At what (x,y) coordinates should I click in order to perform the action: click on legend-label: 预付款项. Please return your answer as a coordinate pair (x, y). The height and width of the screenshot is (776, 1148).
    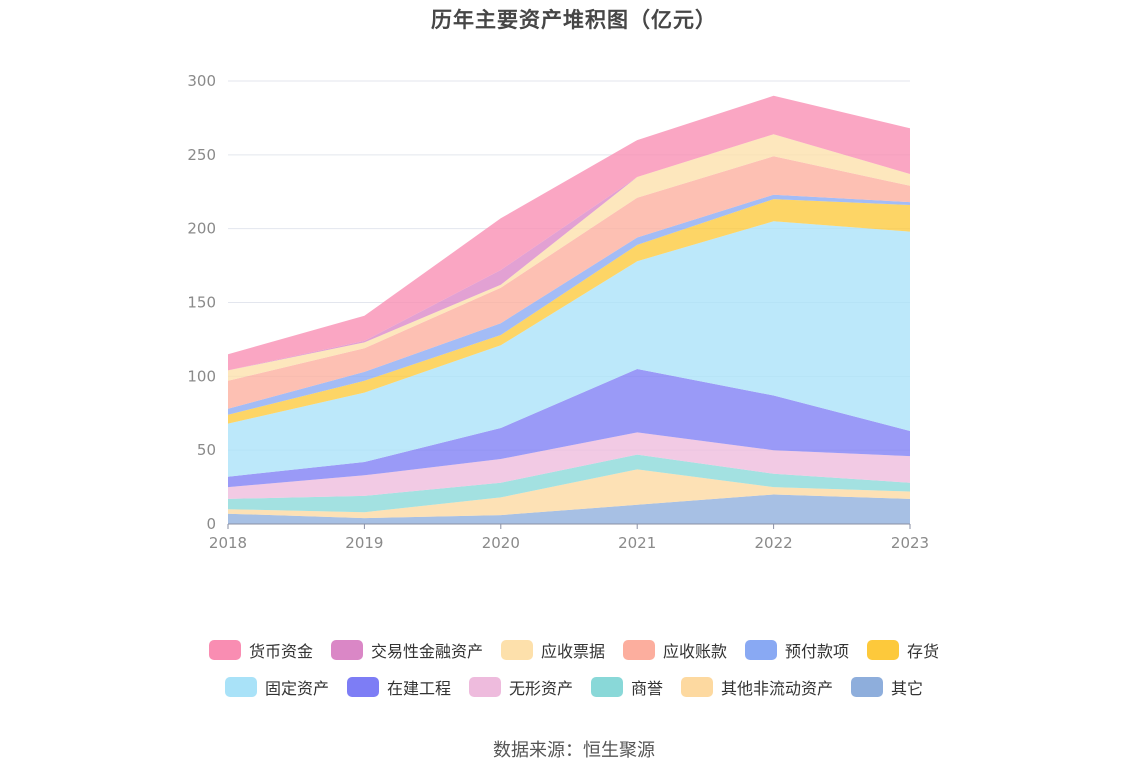
    Looking at the image, I should click on (817, 651).